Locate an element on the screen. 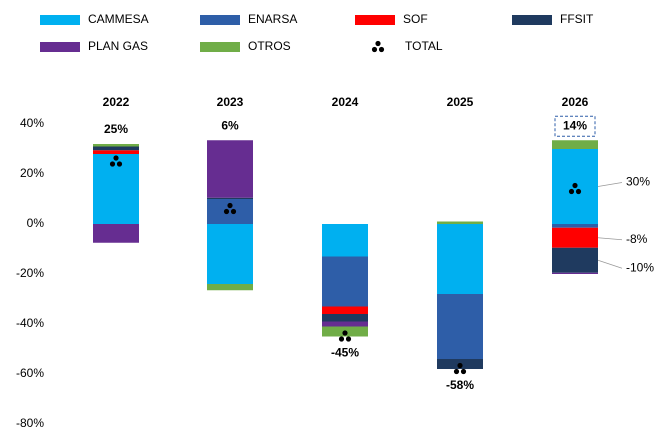 The width and height of the screenshot is (657, 430). annotation: -10% is located at coordinates (640, 267).